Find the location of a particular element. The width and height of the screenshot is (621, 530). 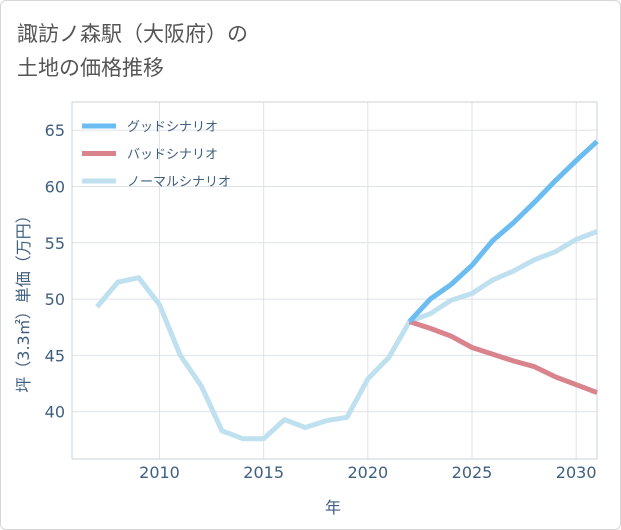

y-tick-label: 40 is located at coordinates (55, 412).